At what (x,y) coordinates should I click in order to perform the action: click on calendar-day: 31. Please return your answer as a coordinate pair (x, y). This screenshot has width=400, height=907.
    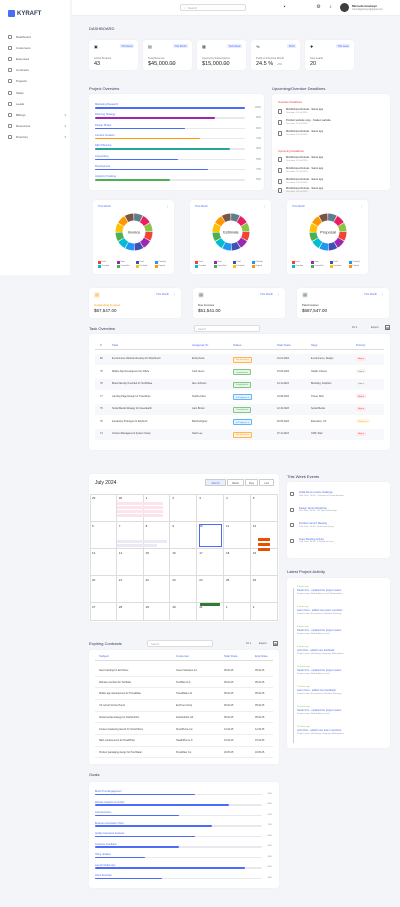
    Looking at the image, I should click on (210, 612).